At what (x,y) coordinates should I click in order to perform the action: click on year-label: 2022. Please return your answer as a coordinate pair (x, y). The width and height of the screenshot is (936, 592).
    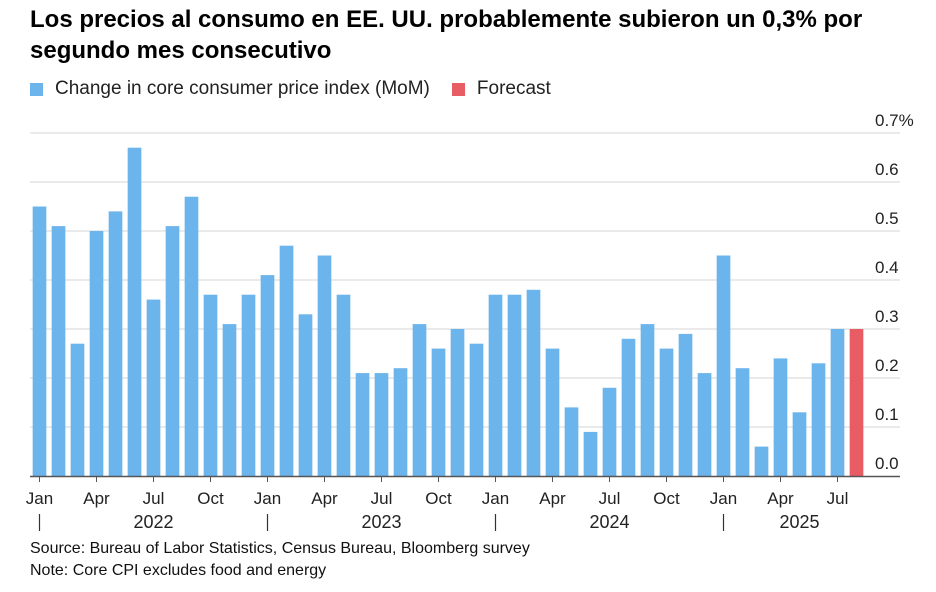
    Looking at the image, I should click on (153, 522).